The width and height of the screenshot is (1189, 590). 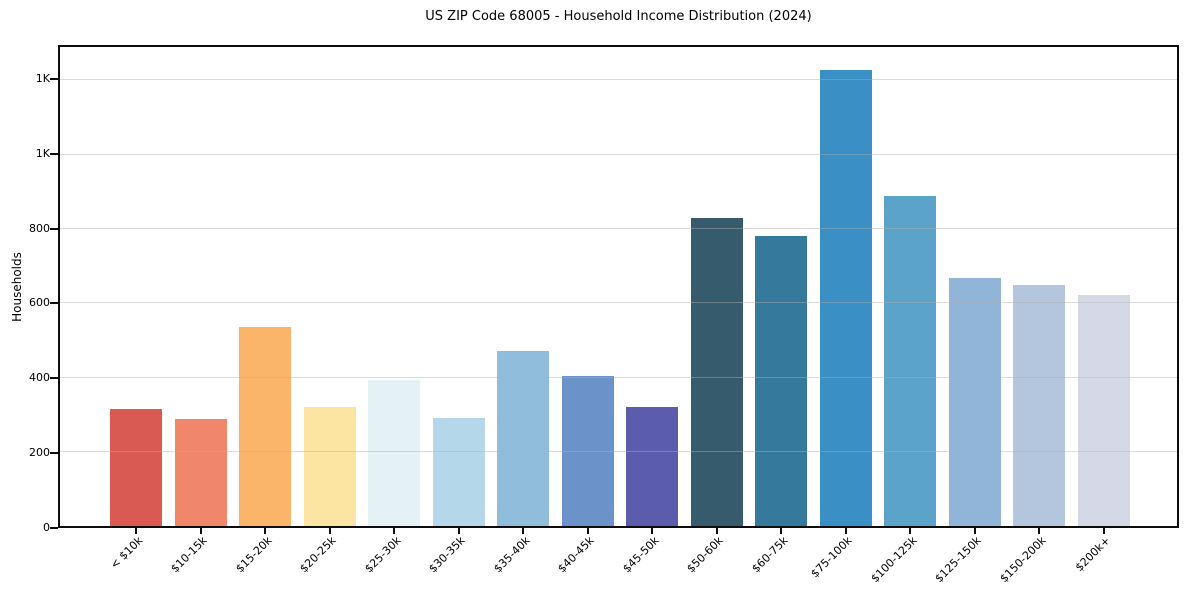 What do you see at coordinates (382, 555) in the screenshot?
I see `x-tick-label: $25-30k` at bounding box center [382, 555].